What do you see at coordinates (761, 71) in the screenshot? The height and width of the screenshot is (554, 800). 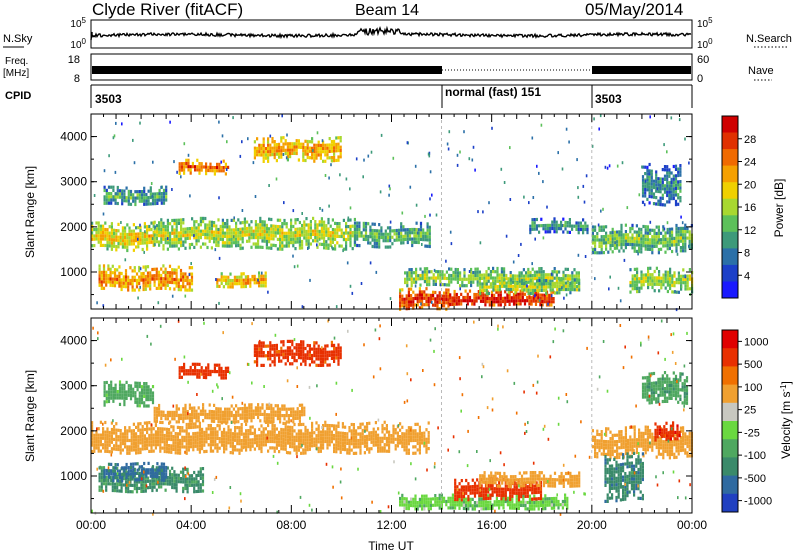 I see `nave-label: Nave` at bounding box center [761, 71].